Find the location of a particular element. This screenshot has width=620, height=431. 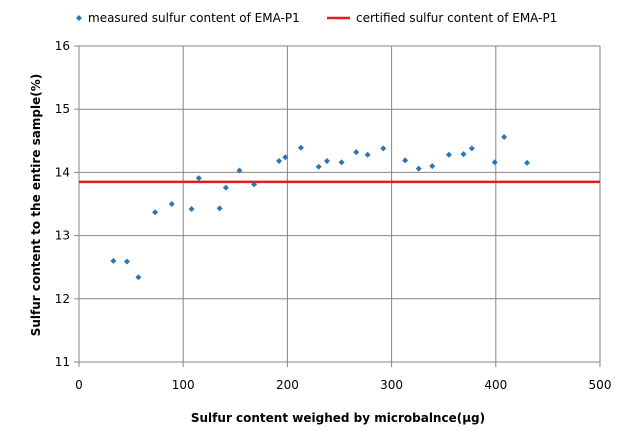

legend-label-certified: certified sulfur content of EMA-P1 is located at coordinates (456, 18).